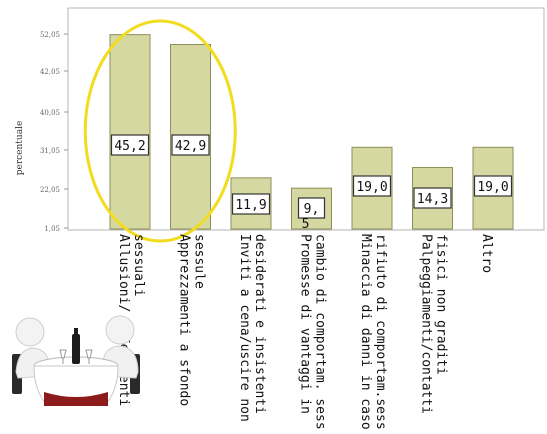 This screenshot has width=547, height=434. I want to click on y-tick-label: 52,05, so click(50, 35).